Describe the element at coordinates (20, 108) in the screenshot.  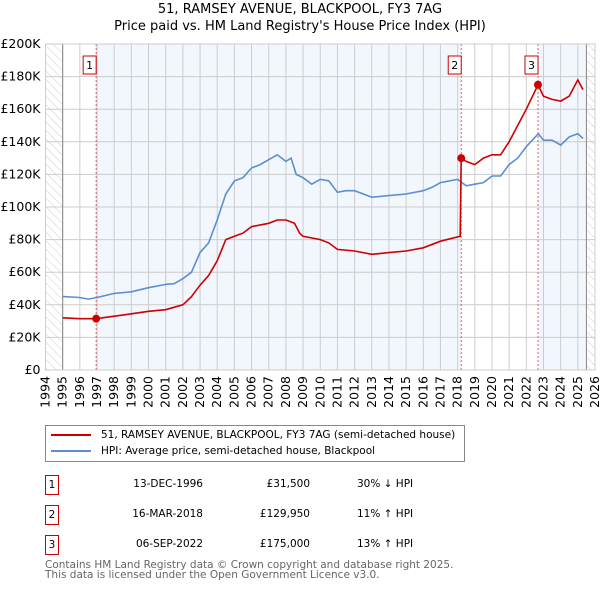
I see `y-tick-label: £160K` at that location.